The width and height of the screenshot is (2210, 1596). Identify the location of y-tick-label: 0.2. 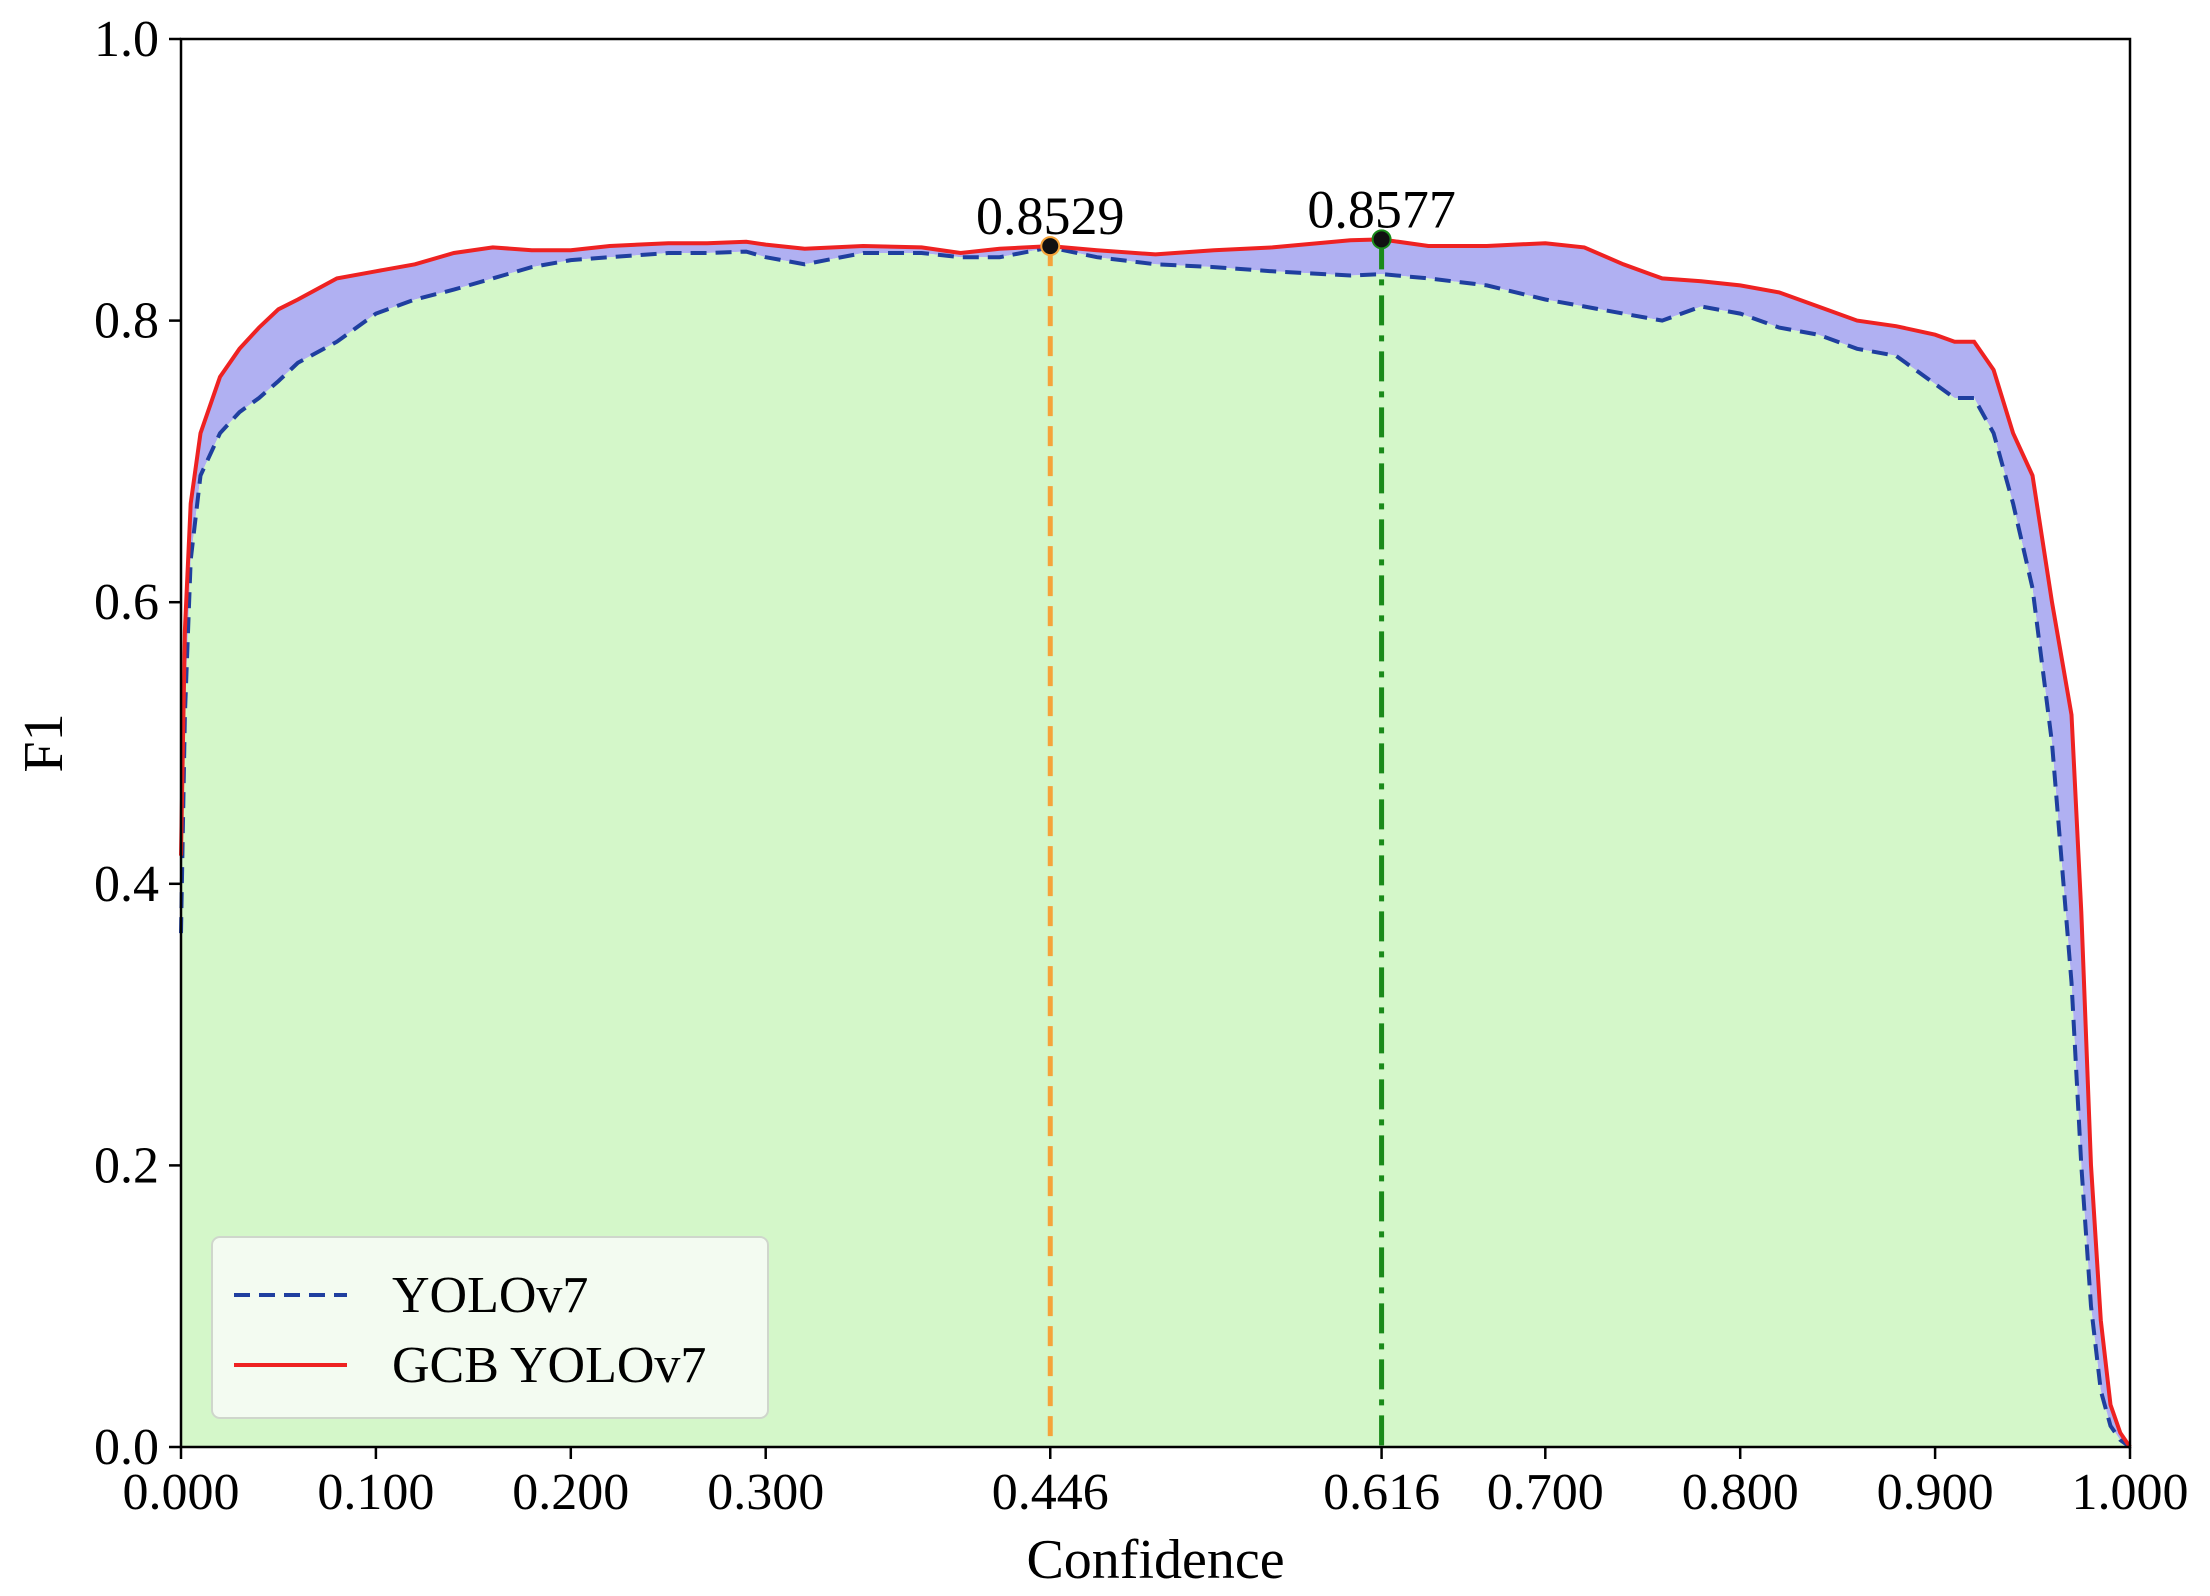
(126, 1165).